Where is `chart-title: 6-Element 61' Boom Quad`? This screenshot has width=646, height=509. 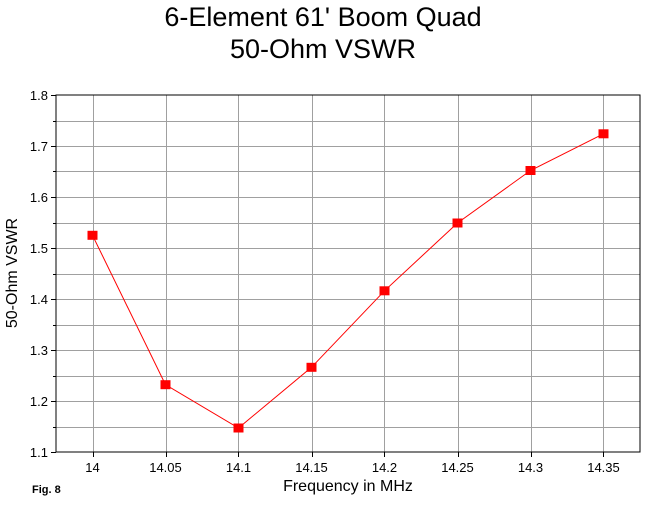 chart-title: 6-Element 61' Boom Quad is located at coordinates (323, 17).